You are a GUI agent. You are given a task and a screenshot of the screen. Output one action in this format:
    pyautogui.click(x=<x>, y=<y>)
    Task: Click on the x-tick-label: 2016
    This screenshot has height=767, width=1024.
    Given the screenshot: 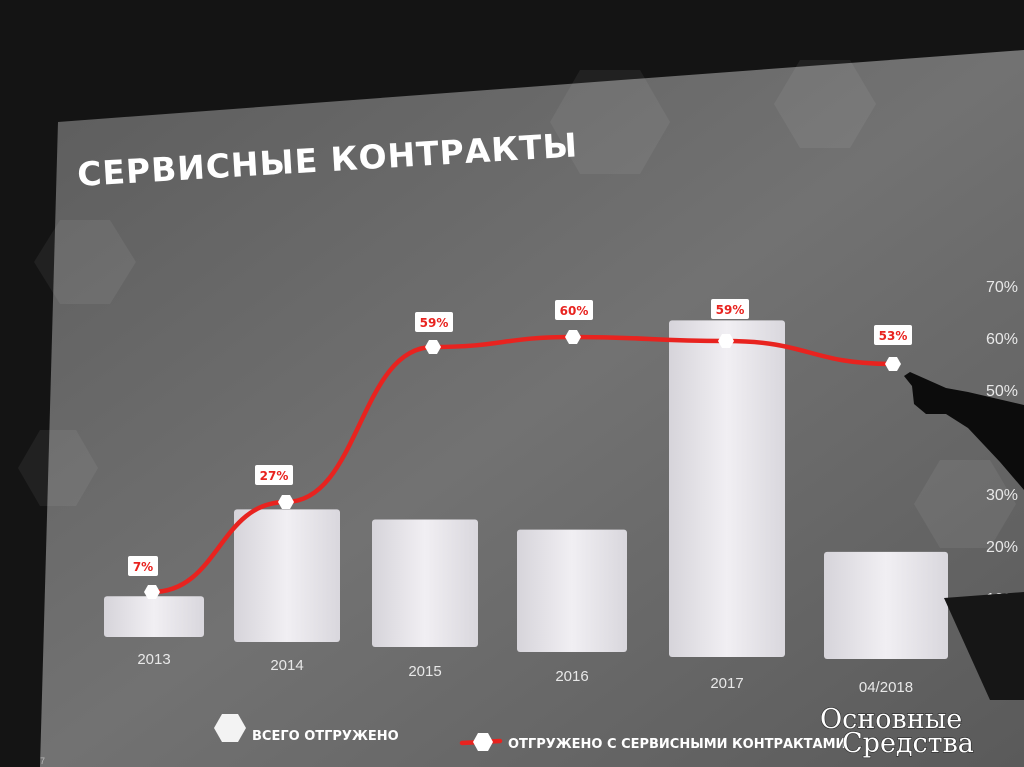 What is the action you would take?
    pyautogui.click(x=571, y=676)
    